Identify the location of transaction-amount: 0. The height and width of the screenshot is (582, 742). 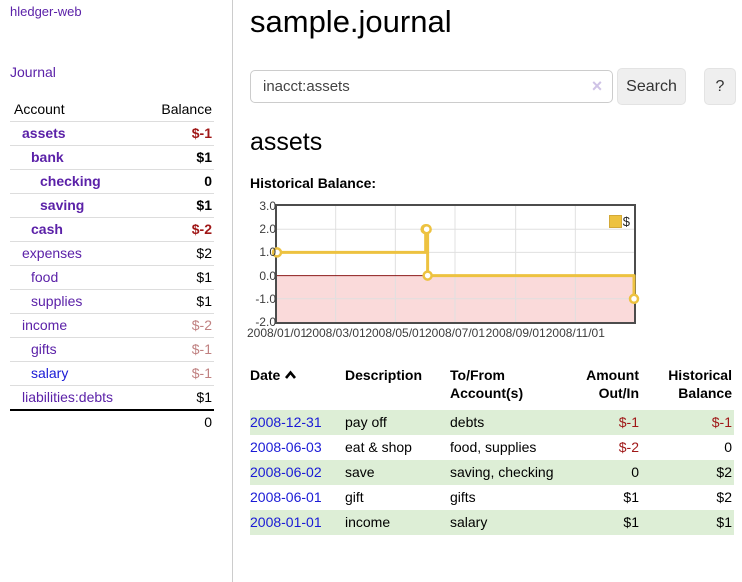
(610, 472).